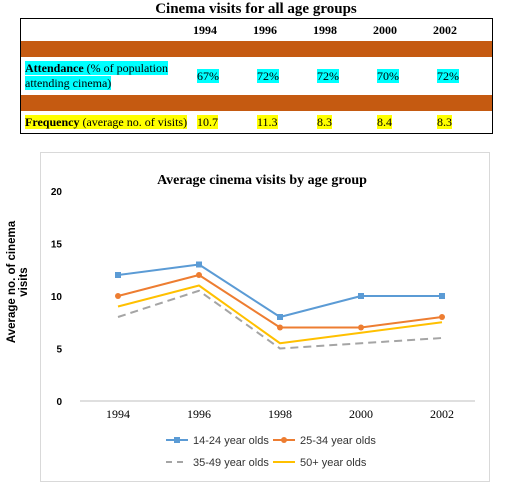 The height and width of the screenshot is (486, 512). I want to click on frequency-label: Frequency (average no. of visits), so click(107, 122).